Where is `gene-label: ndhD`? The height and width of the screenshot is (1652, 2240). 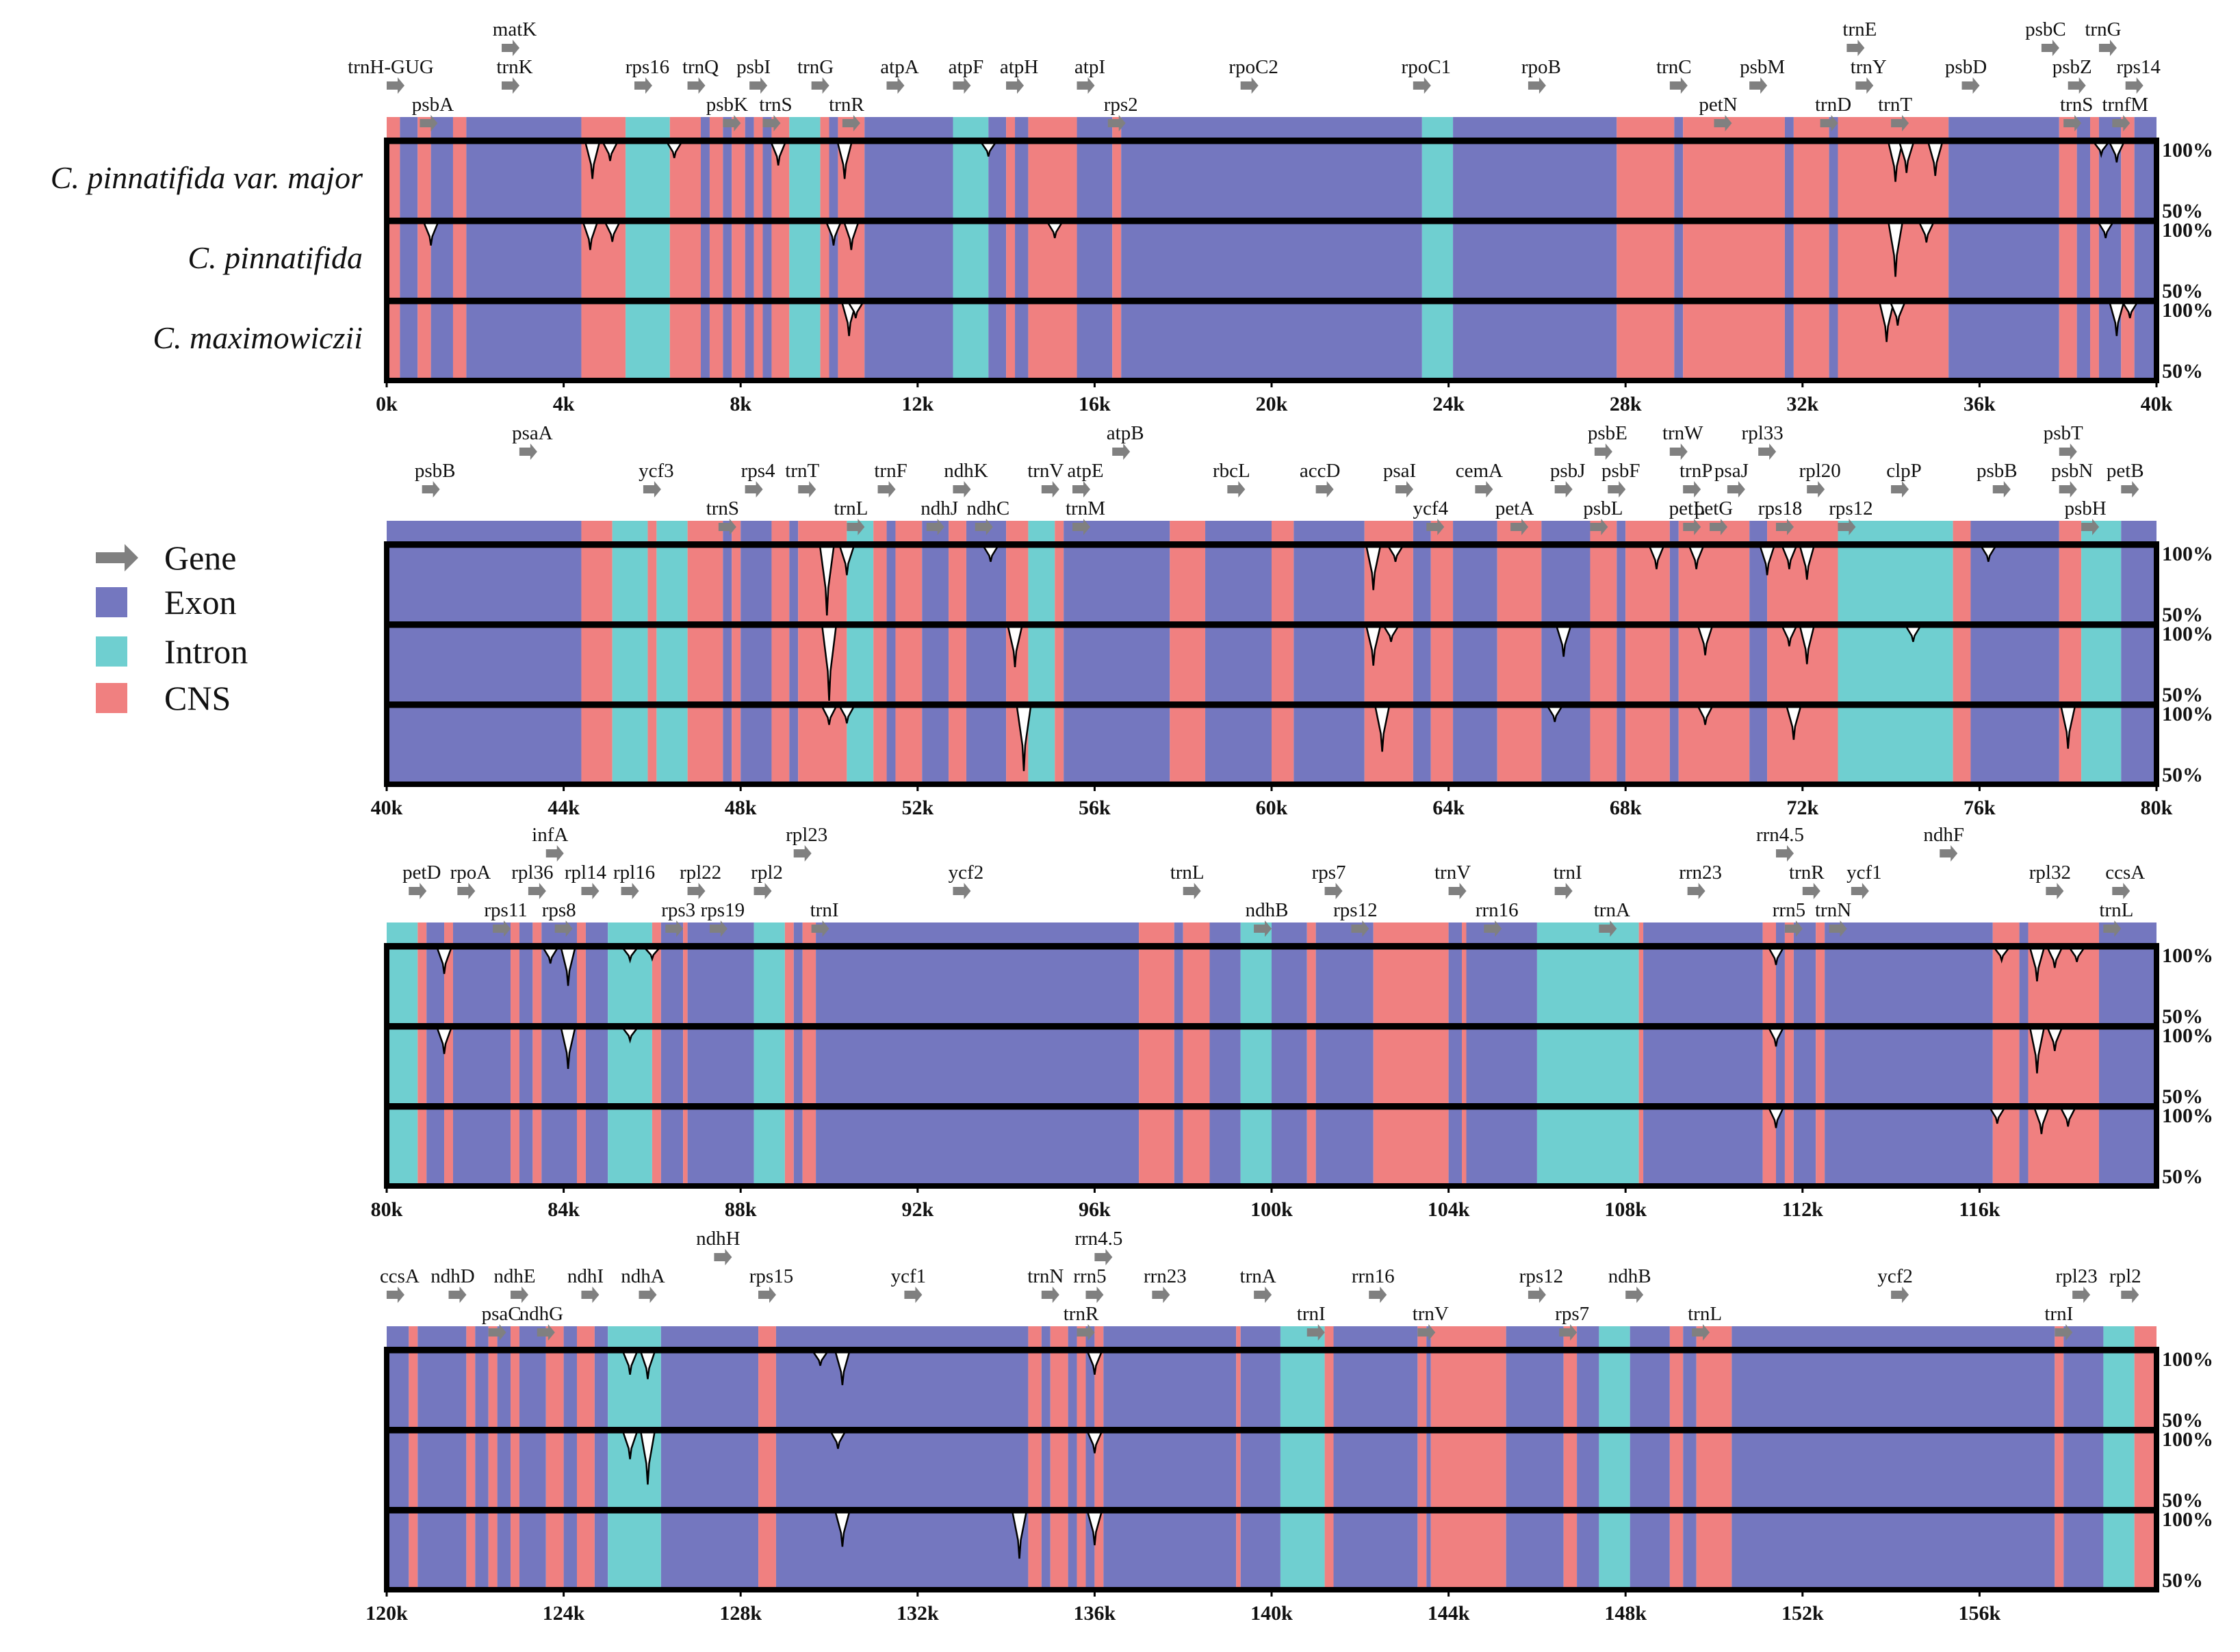
gene-label: ndhD is located at coordinates (452, 1276).